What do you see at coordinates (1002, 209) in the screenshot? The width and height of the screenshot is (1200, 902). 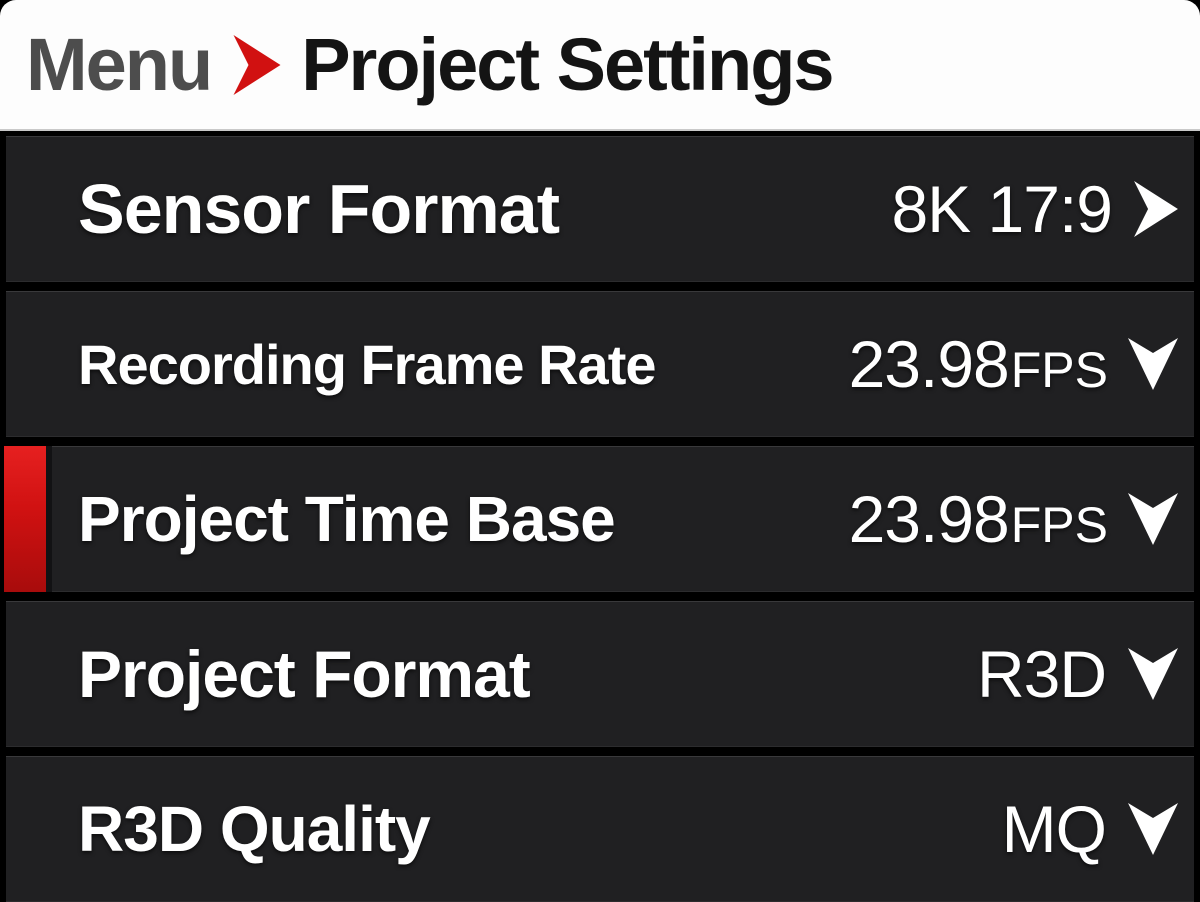 I see `row-value: 8K 17:9` at bounding box center [1002, 209].